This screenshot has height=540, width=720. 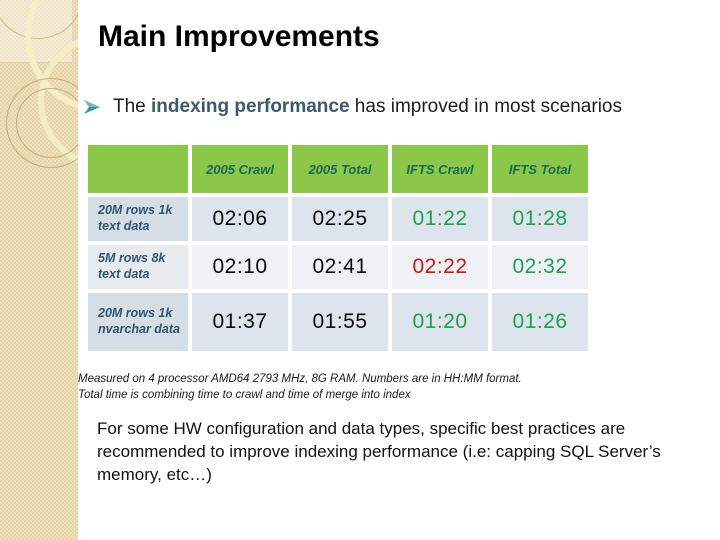 I want to click on table-value: 02:06, so click(x=240, y=219).